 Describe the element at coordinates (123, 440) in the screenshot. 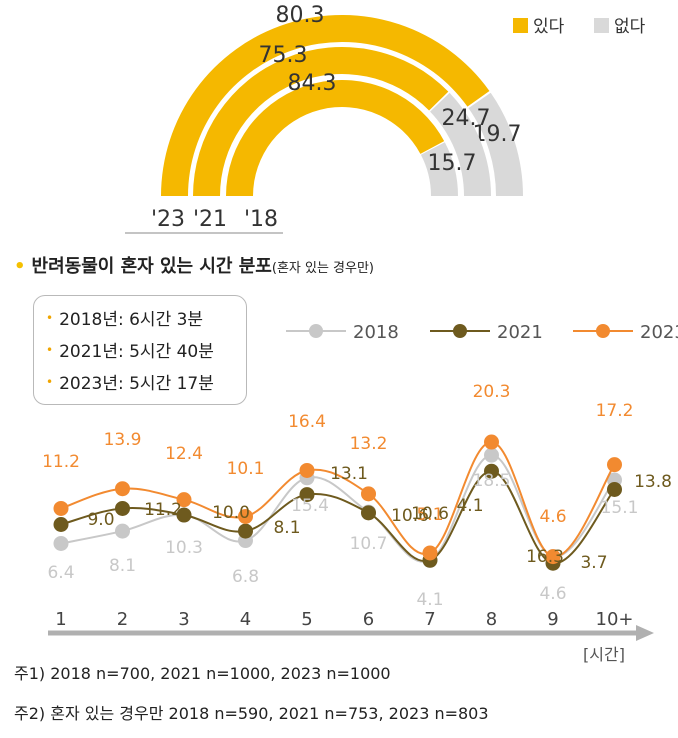

I see `data-label-2023: 13.9` at that location.